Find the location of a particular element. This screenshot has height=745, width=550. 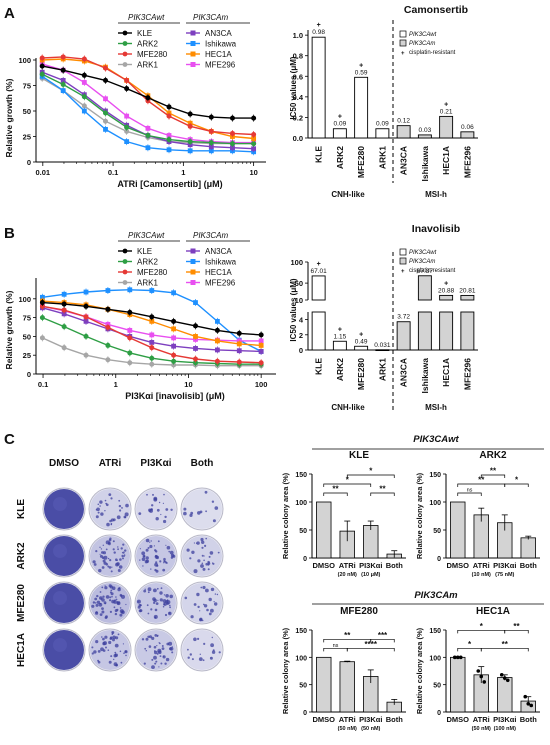

point-hec1a is located at coordinates (174, 329).